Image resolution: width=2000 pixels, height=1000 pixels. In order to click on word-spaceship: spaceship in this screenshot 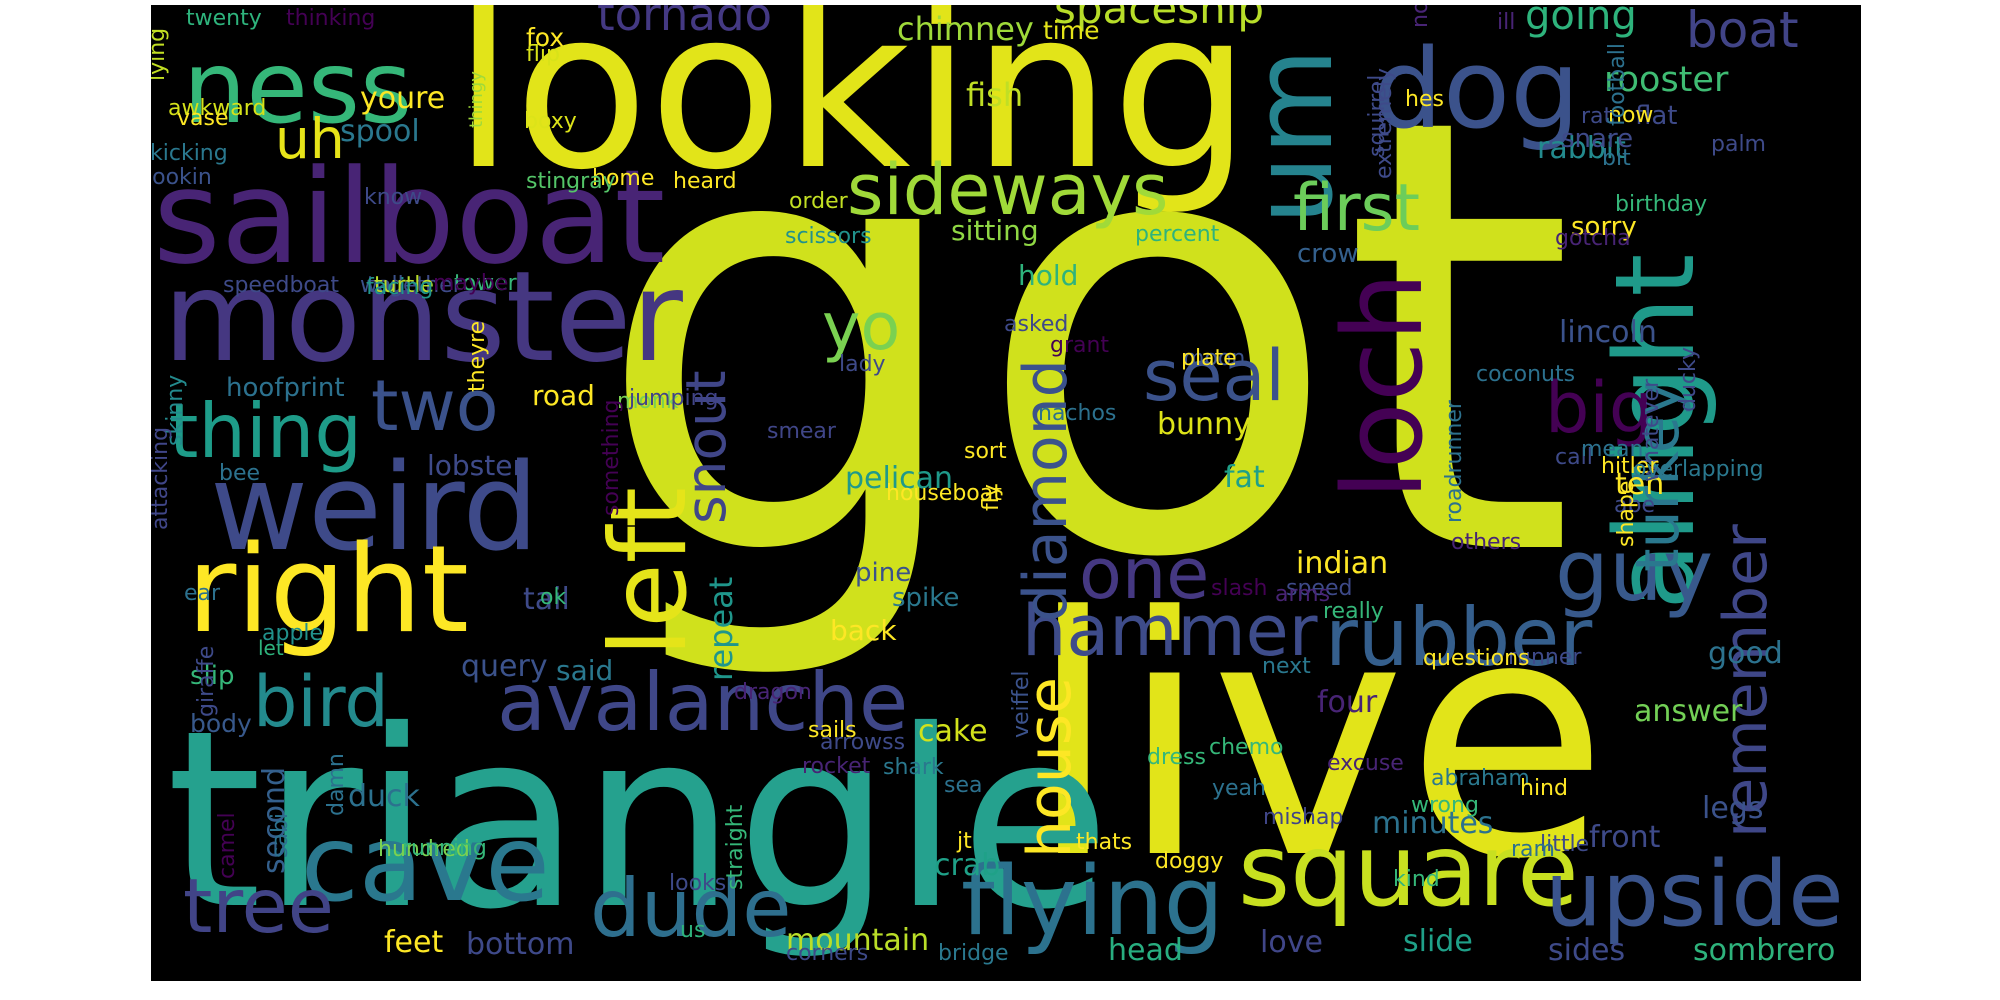, I will do `click(1159, 19)`.